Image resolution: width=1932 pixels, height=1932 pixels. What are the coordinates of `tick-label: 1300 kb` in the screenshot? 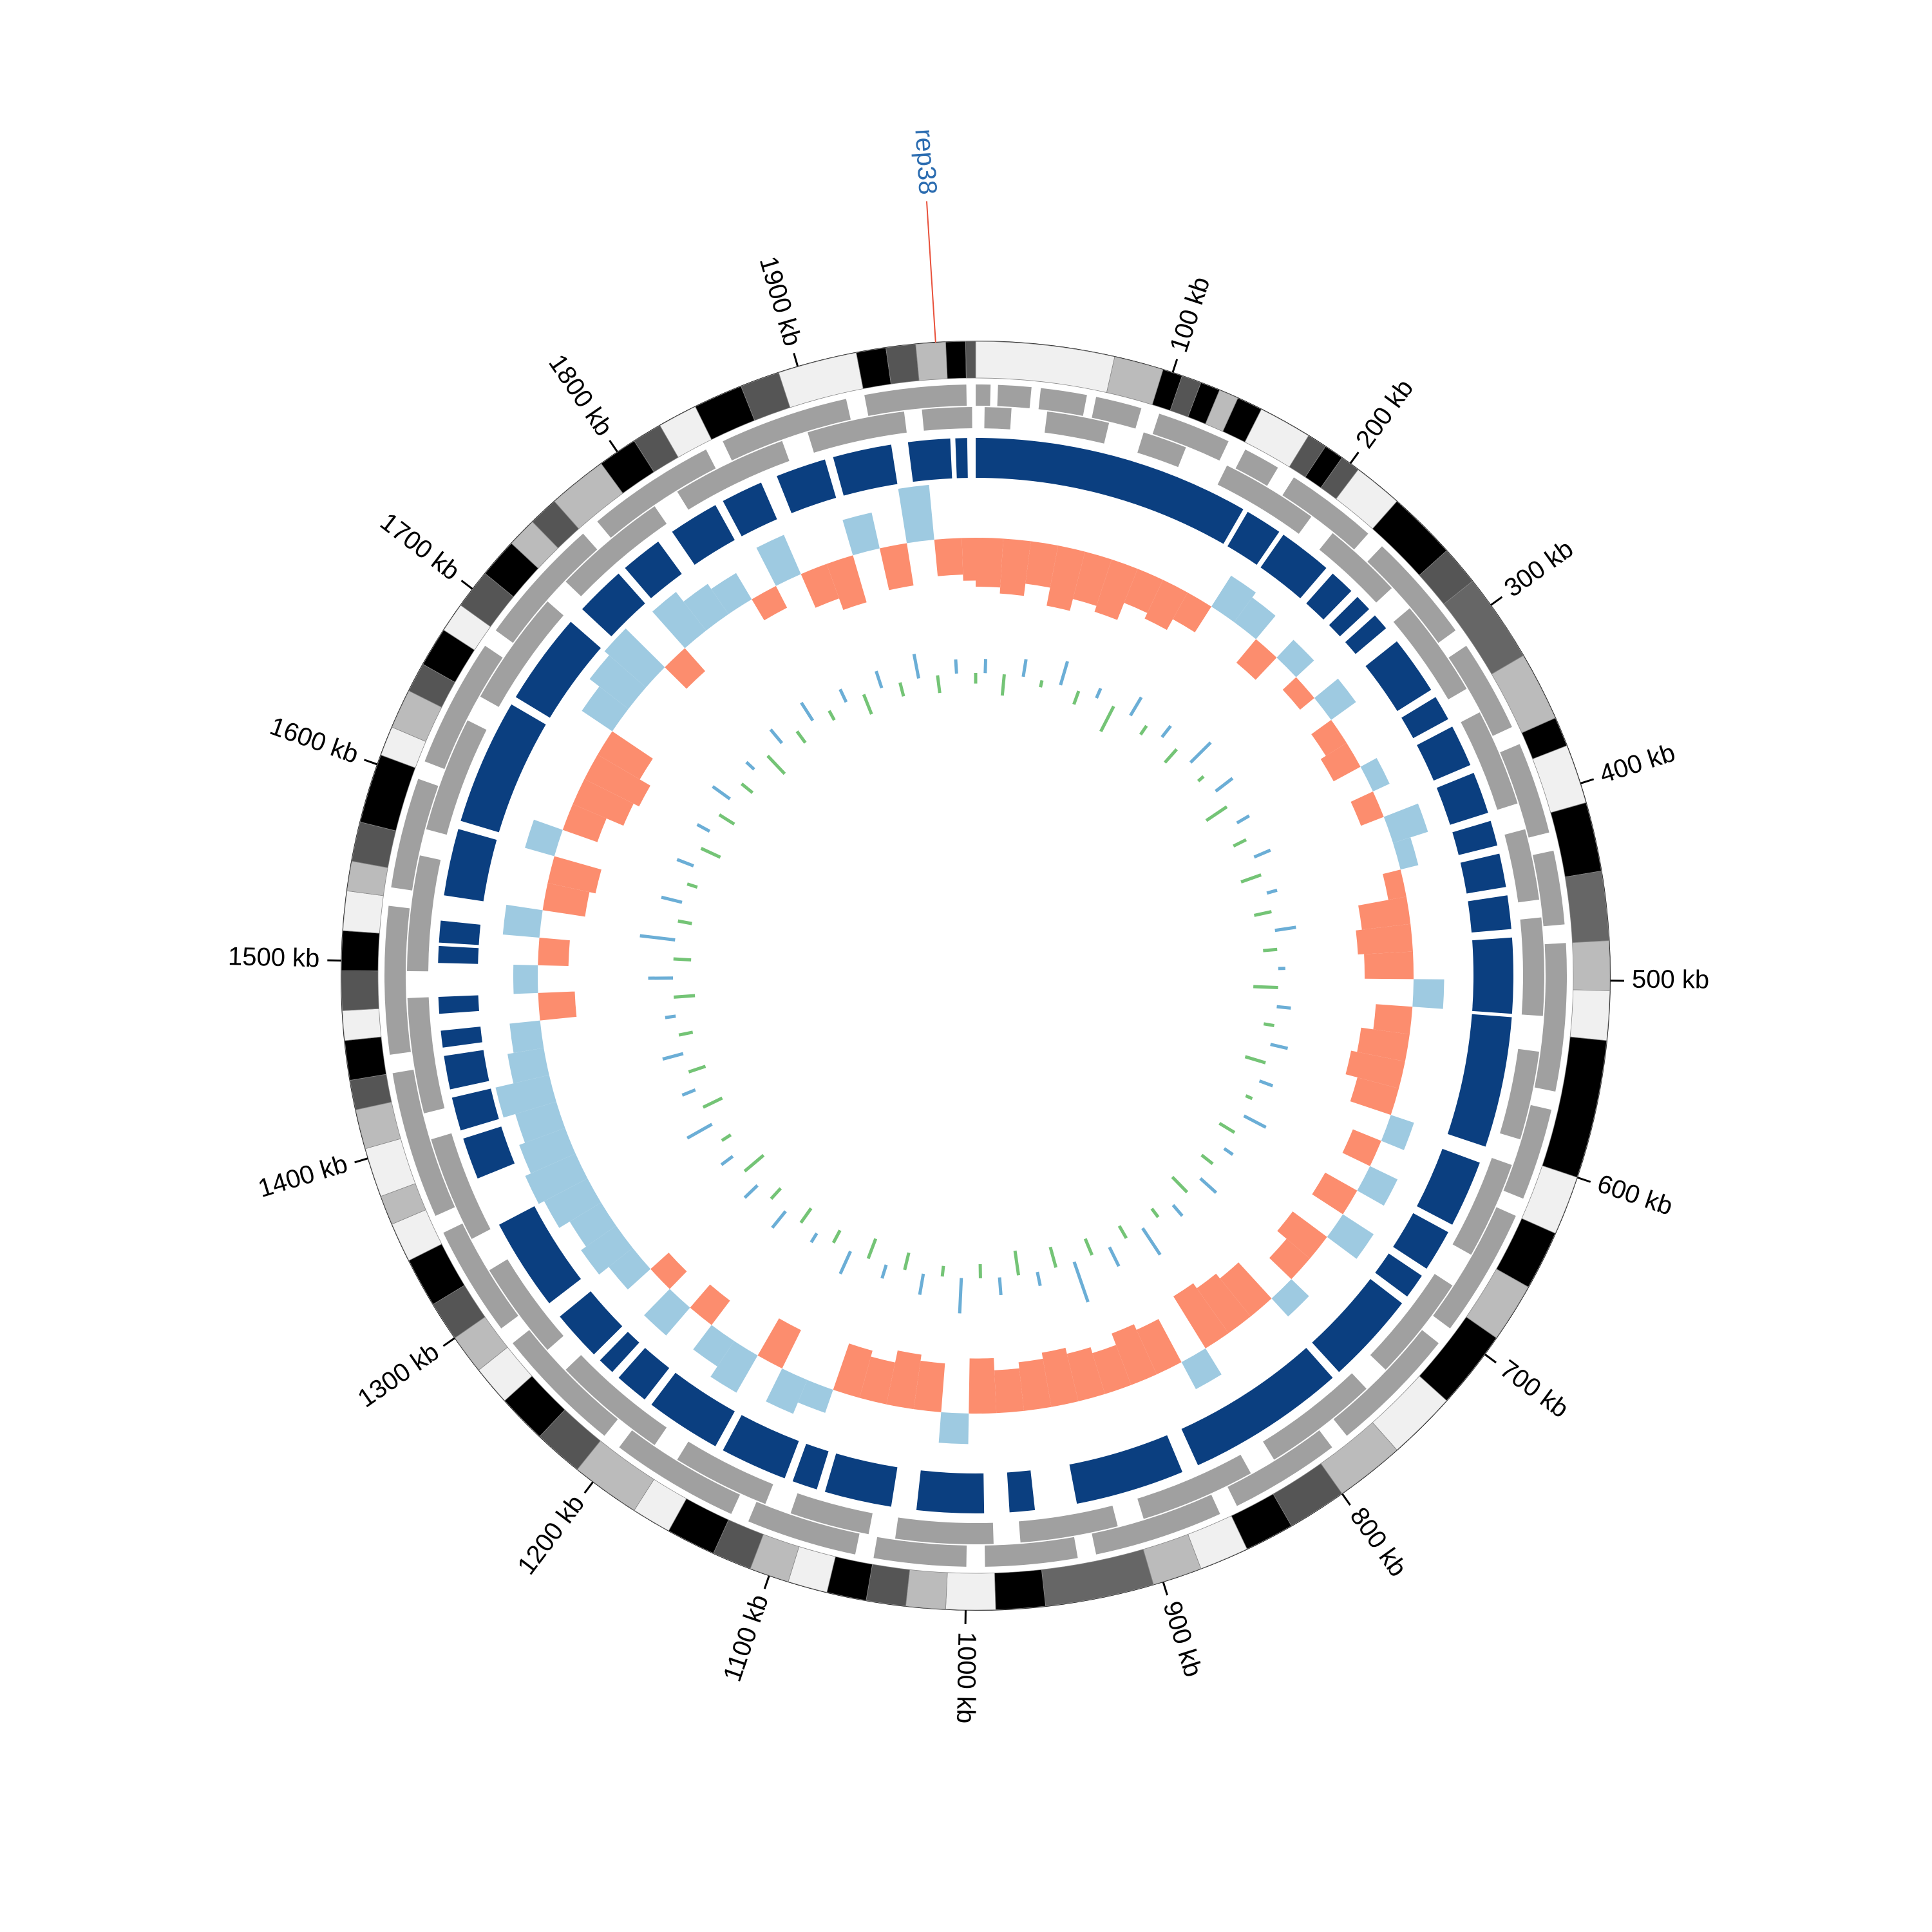 It's located at (399, 1376).